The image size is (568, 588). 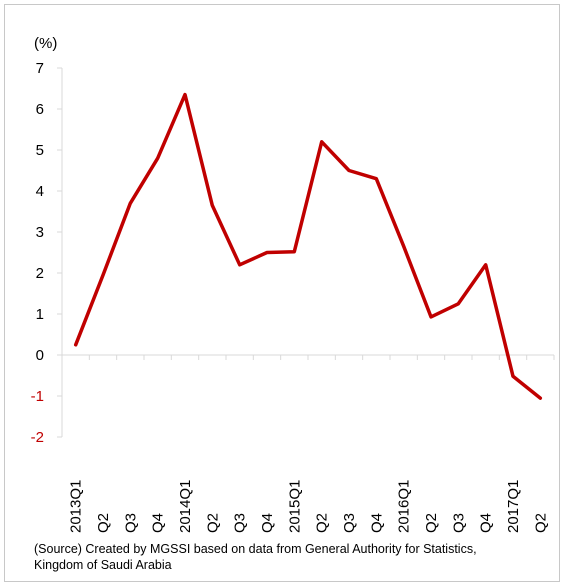 What do you see at coordinates (40, 150) in the screenshot?
I see `y-tick-label: 5` at bounding box center [40, 150].